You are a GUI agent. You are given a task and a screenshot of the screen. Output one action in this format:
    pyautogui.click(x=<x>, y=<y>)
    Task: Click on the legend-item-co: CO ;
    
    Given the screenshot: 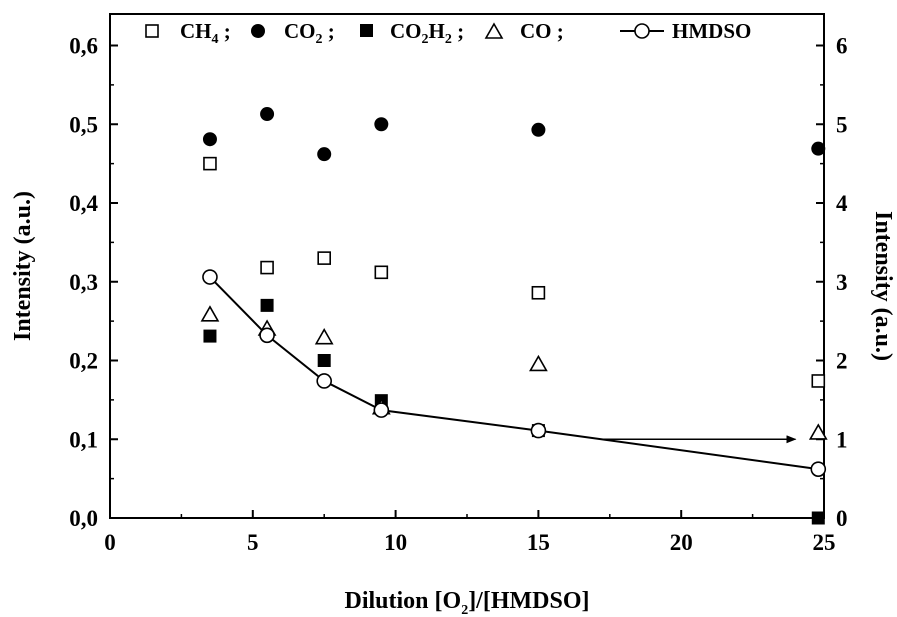 What is the action you would take?
    pyautogui.click(x=524, y=31)
    